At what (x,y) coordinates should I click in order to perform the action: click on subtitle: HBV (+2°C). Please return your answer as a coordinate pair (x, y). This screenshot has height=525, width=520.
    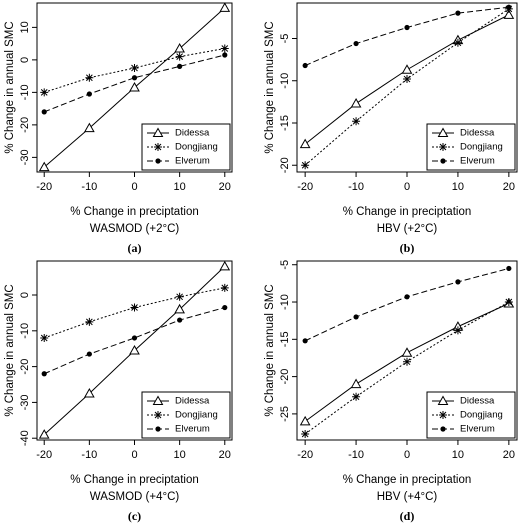
    Looking at the image, I should click on (407, 229).